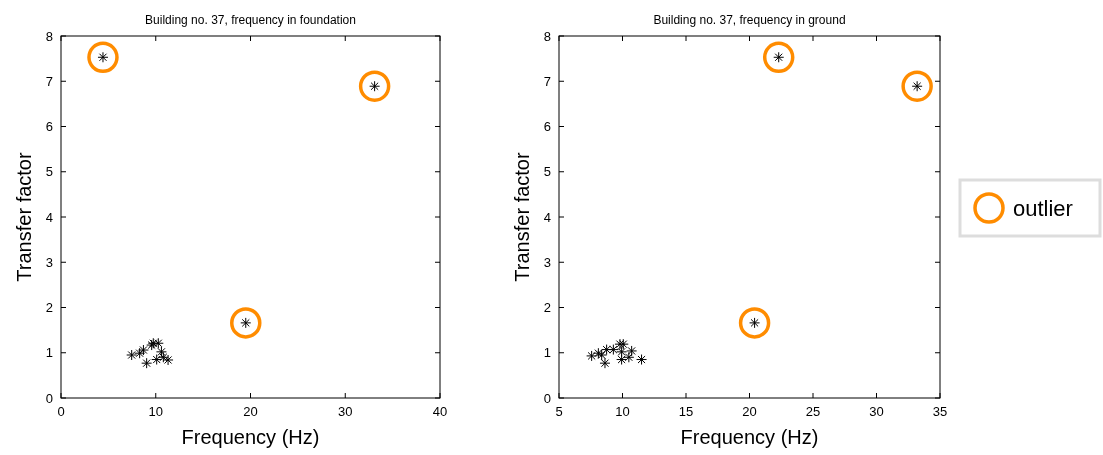 The height and width of the screenshot is (455, 1103). What do you see at coordinates (686, 411) in the screenshot?
I see `x-tick-label: 15` at bounding box center [686, 411].